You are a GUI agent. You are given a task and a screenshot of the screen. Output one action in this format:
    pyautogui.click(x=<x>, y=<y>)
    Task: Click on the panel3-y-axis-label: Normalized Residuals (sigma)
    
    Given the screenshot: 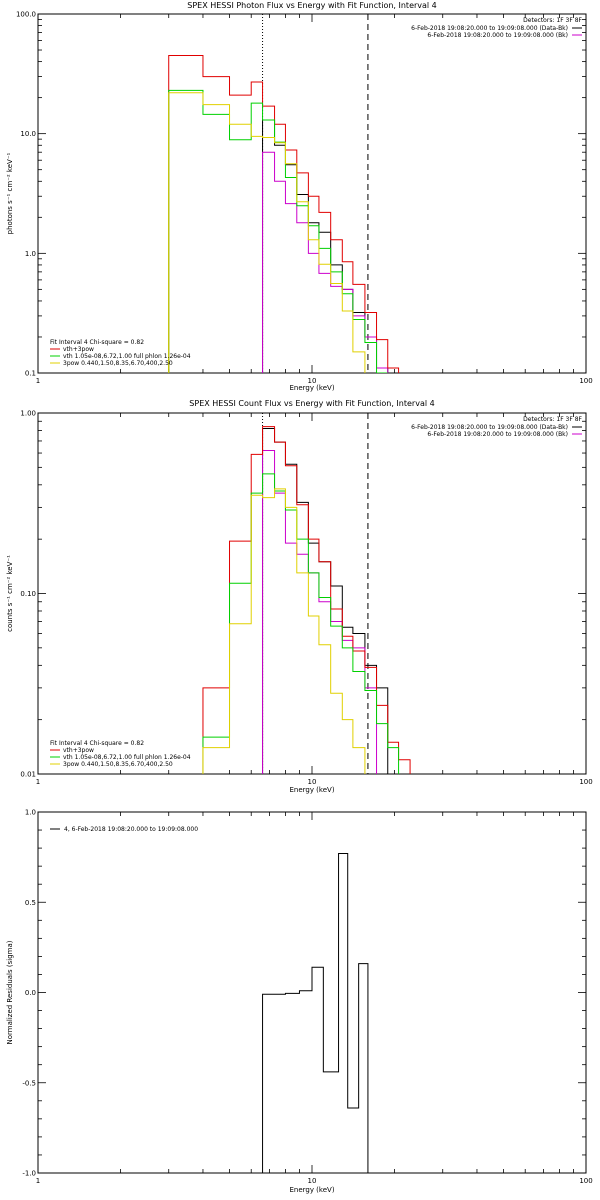 What is the action you would take?
    pyautogui.click(x=10, y=992)
    